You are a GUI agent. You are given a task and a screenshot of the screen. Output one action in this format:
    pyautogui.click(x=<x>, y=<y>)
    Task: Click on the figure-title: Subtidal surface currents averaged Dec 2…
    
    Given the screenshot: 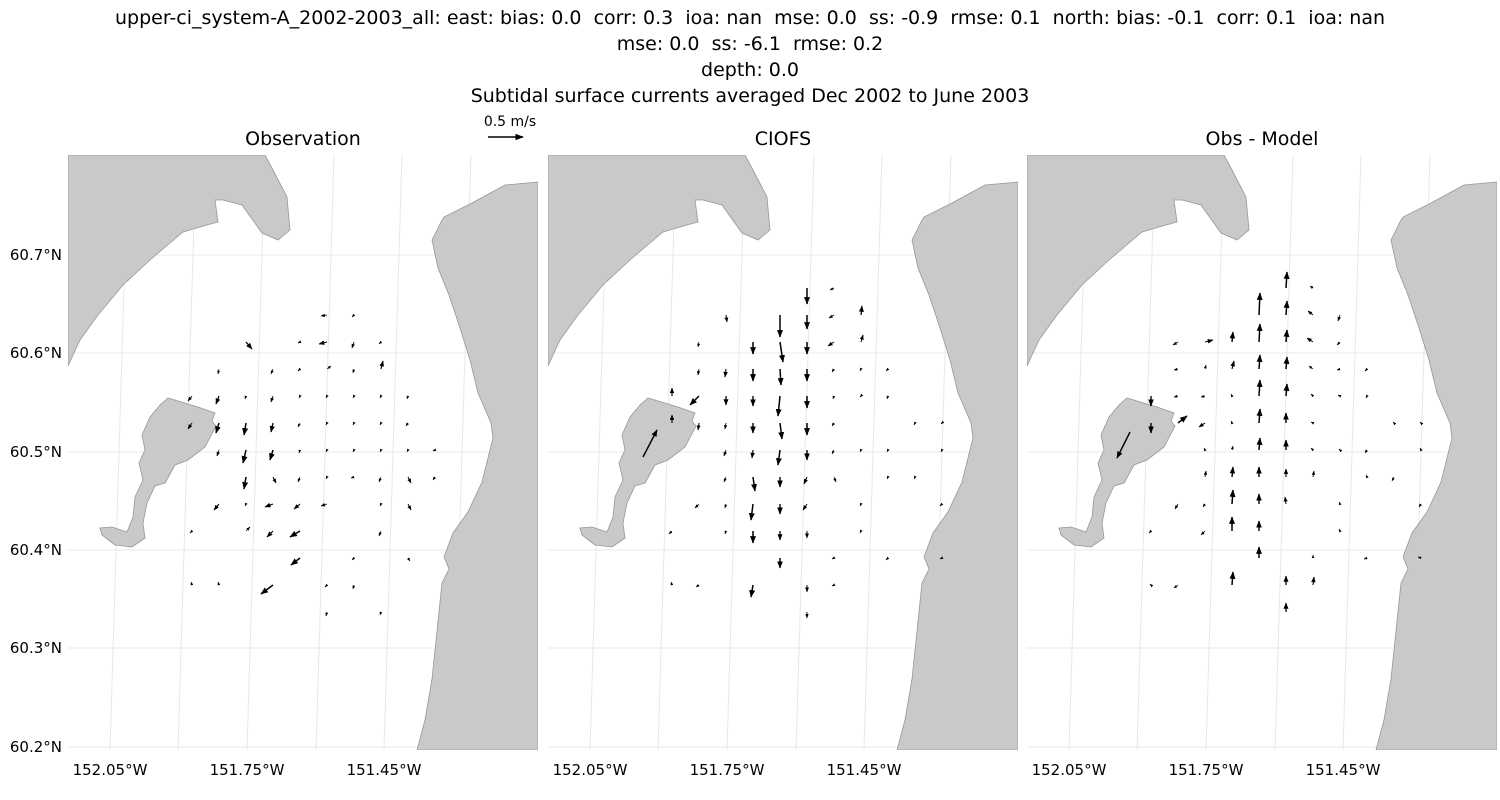 What is the action you would take?
    pyautogui.click(x=750, y=96)
    